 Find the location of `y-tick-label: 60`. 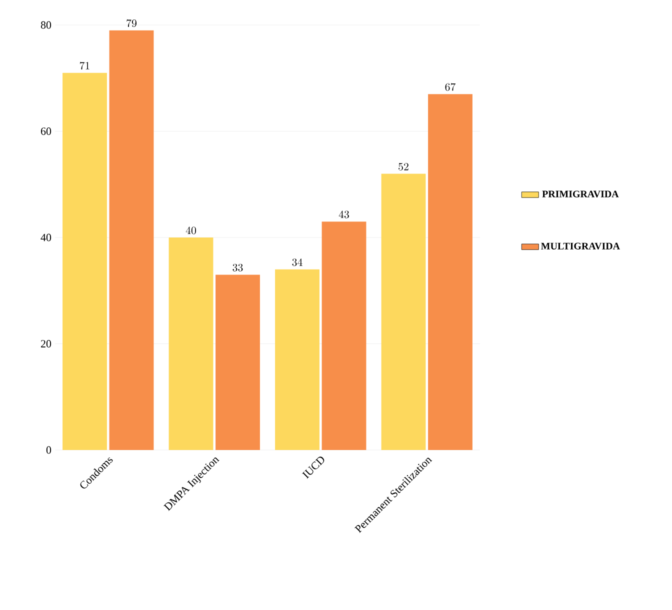

y-tick-label: 60 is located at coordinates (46, 131).